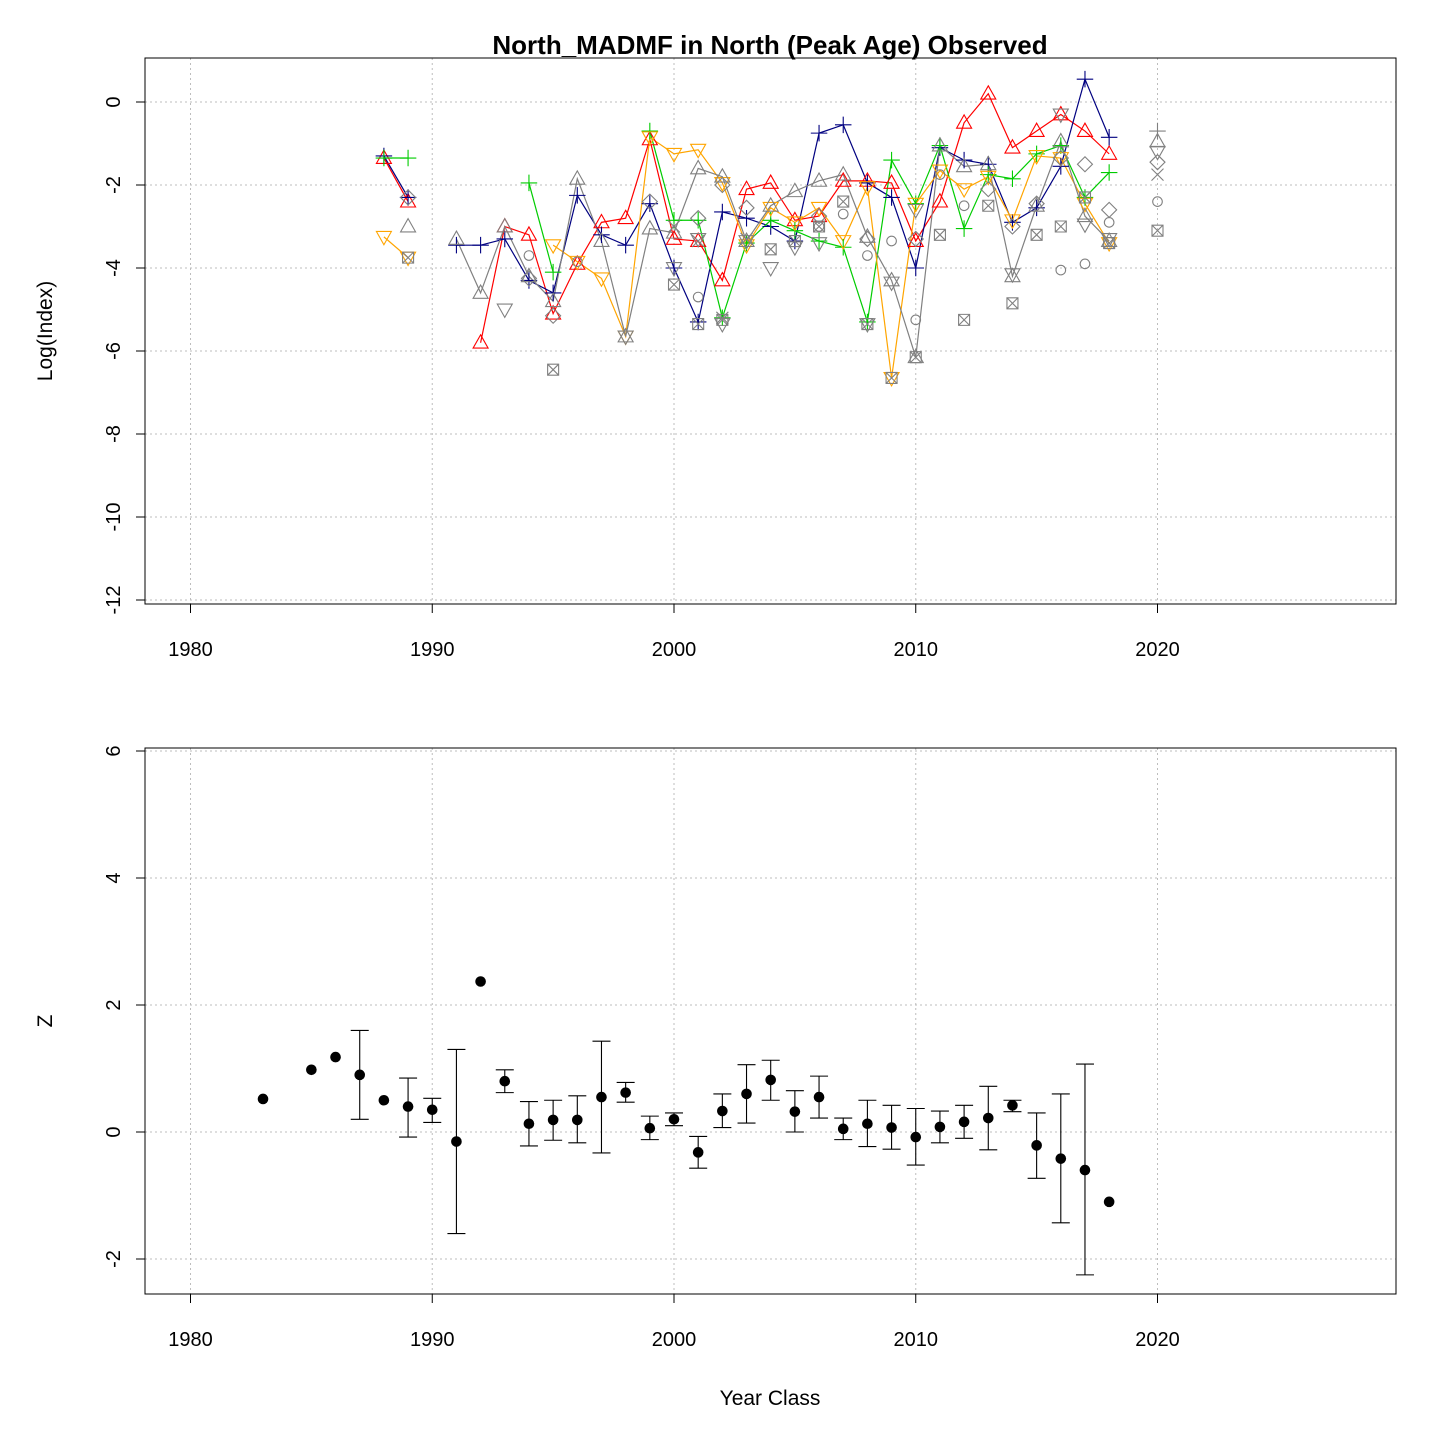 Image resolution: width=1440 pixels, height=1445 pixels. Describe the element at coordinates (674, 632) in the screenshot. I see `x-axis-top: 1980 1990 2000 2010 2020` at that location.